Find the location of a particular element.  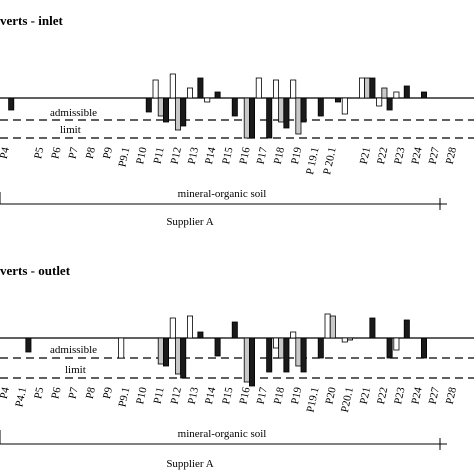

tick-label: P8 is located at coordinates (91, 393).